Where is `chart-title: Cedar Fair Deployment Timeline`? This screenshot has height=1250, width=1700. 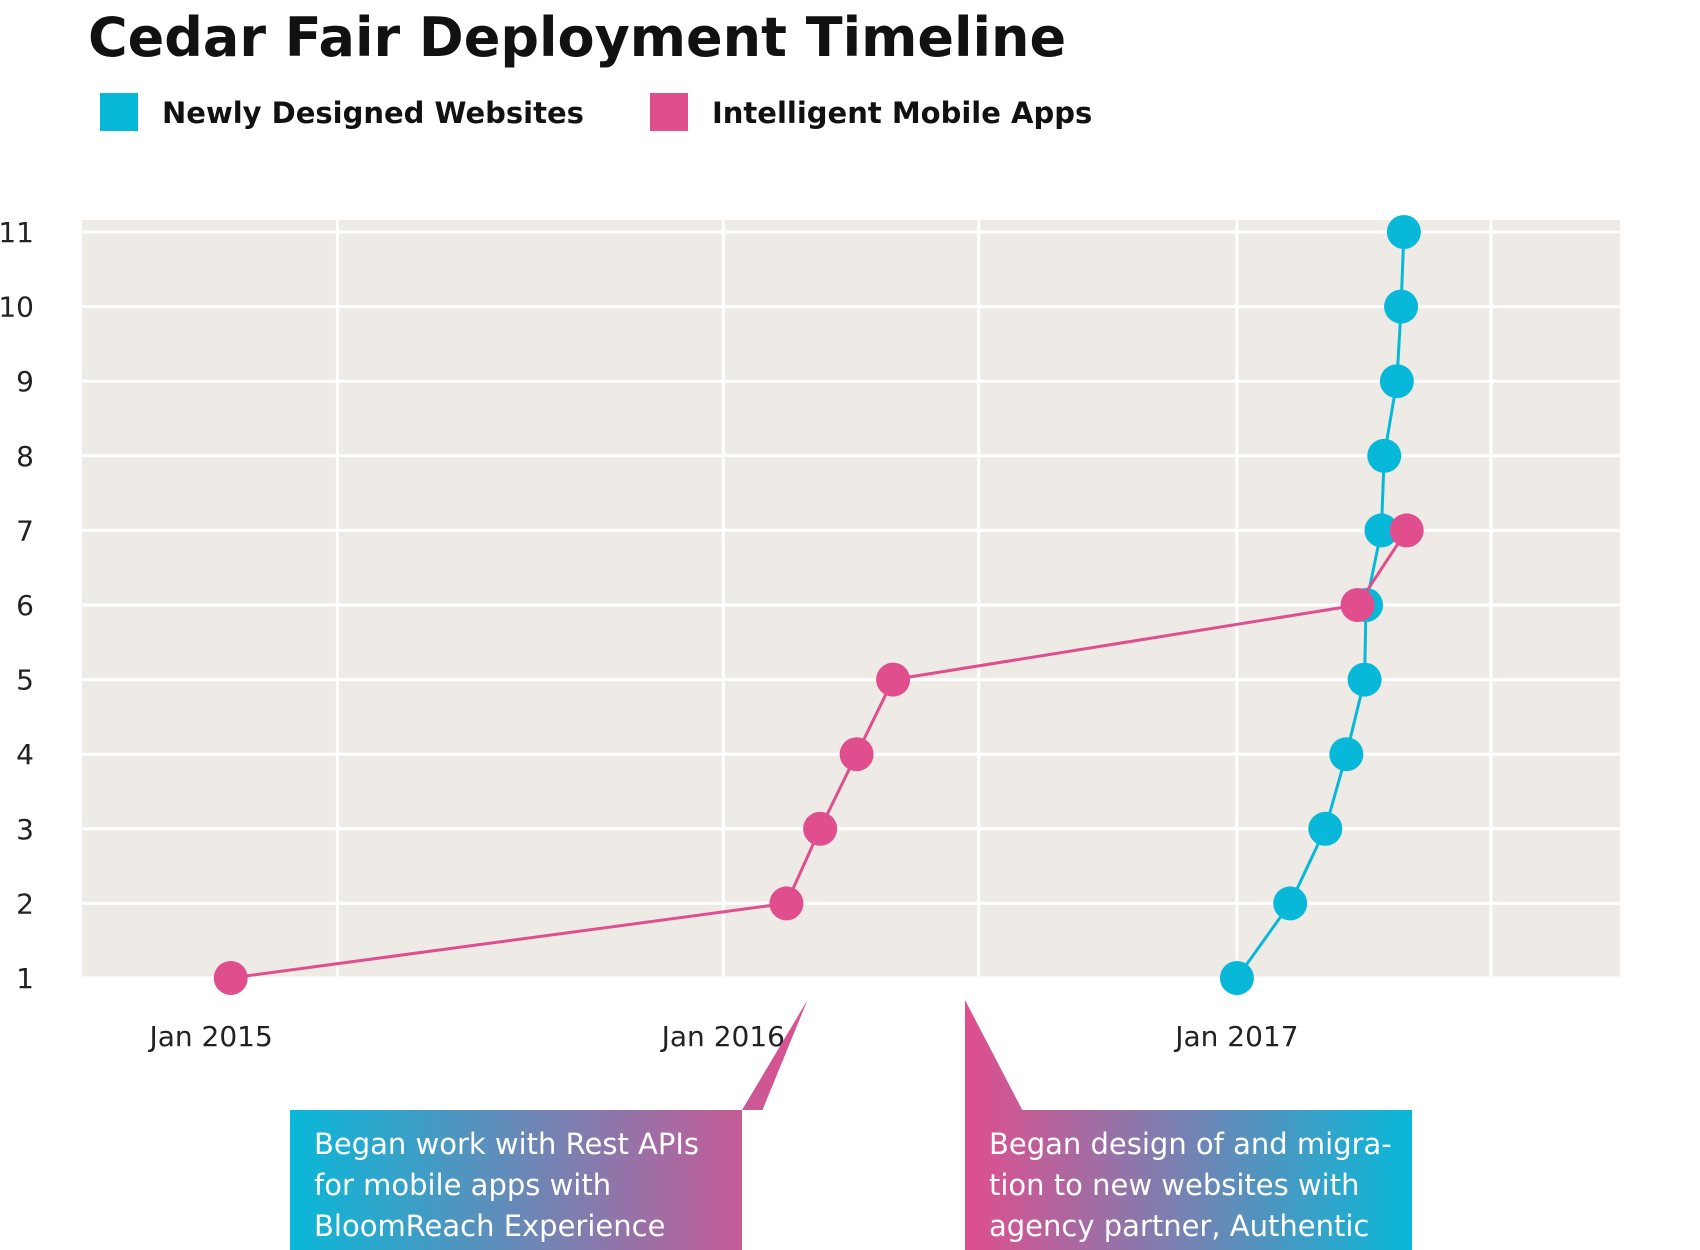 chart-title: Cedar Fair Deployment Timeline is located at coordinates (577, 37).